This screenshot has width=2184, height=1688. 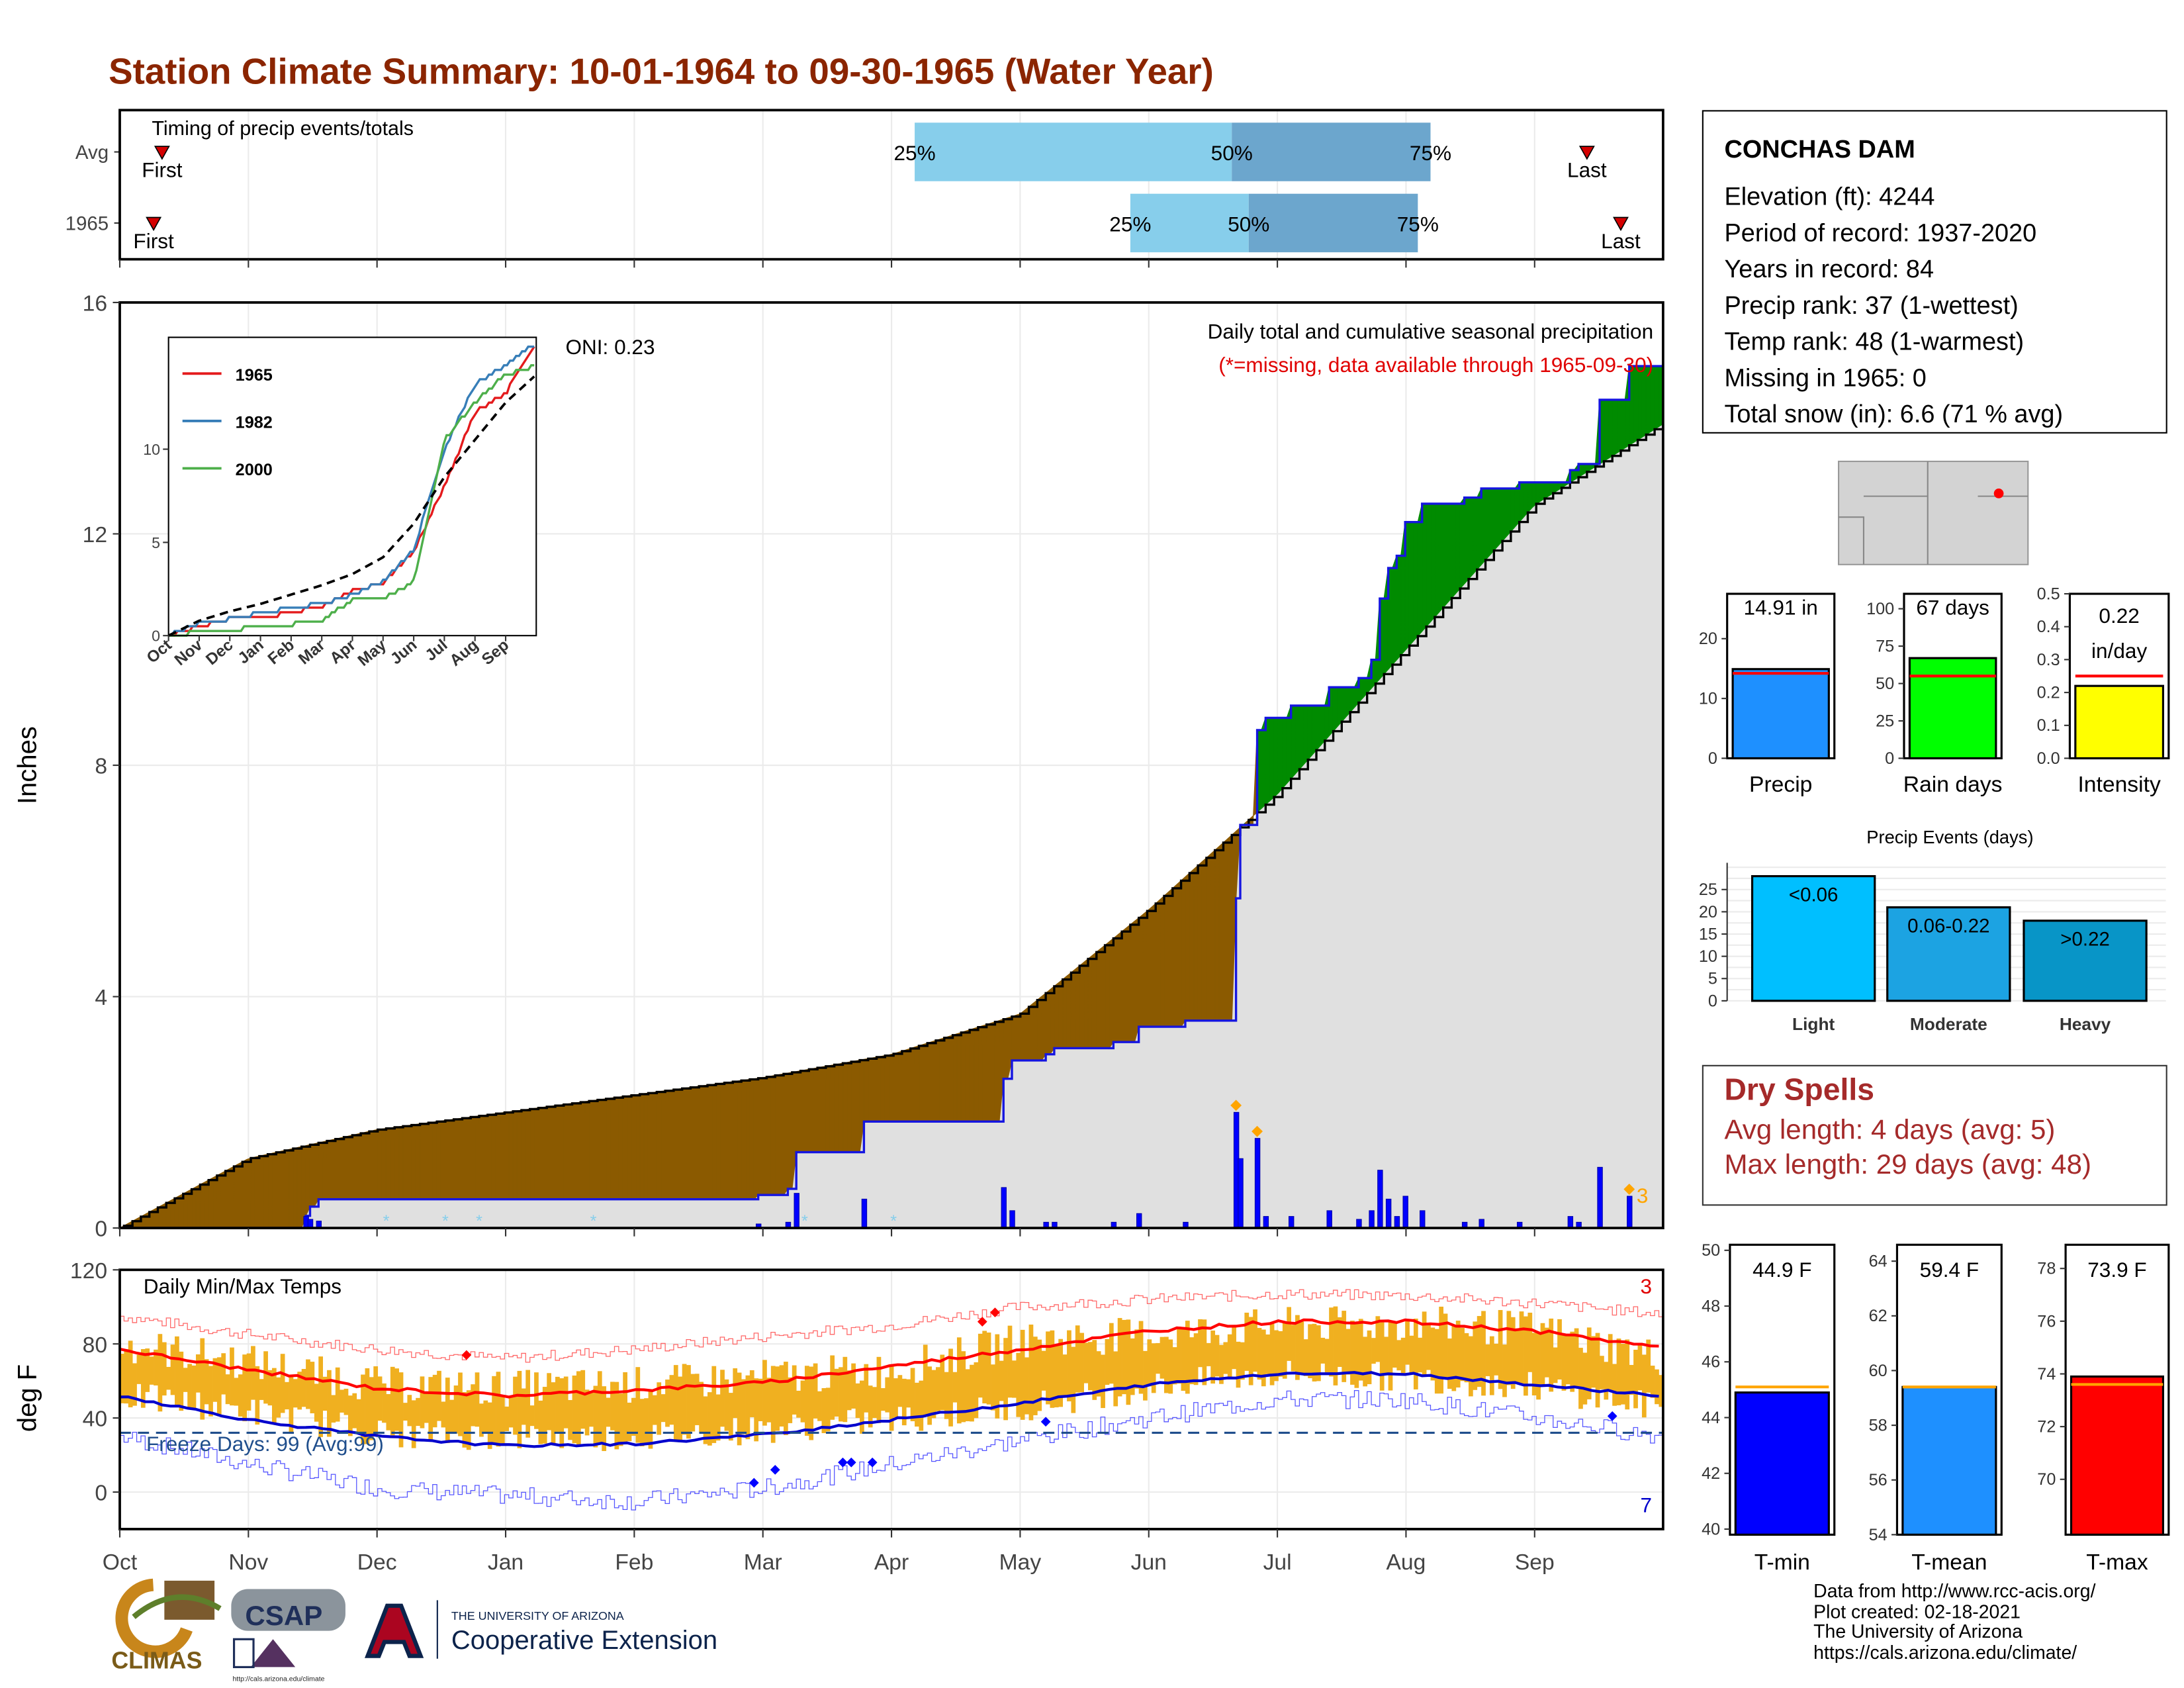 I want to click on temp-y-tick: 40, so click(x=95, y=1419).